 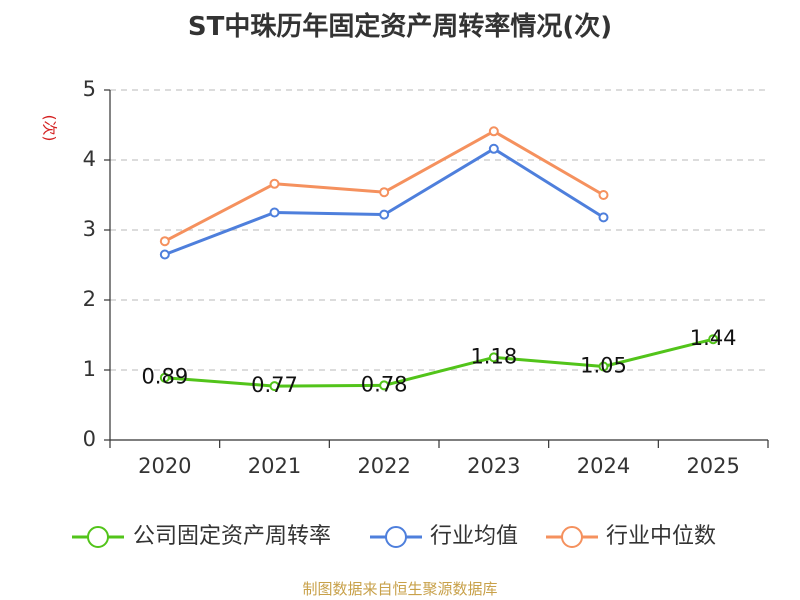 What do you see at coordinates (383, 466) in the screenshot?
I see `x-tick-label: 2022` at bounding box center [383, 466].